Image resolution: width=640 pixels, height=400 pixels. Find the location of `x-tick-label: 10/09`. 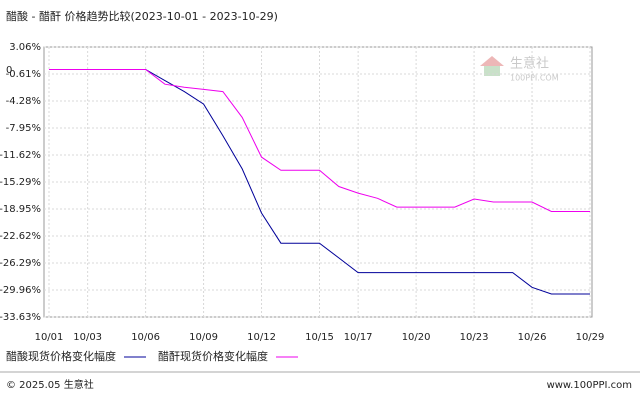

x-tick-label: 10/09 is located at coordinates (203, 337).